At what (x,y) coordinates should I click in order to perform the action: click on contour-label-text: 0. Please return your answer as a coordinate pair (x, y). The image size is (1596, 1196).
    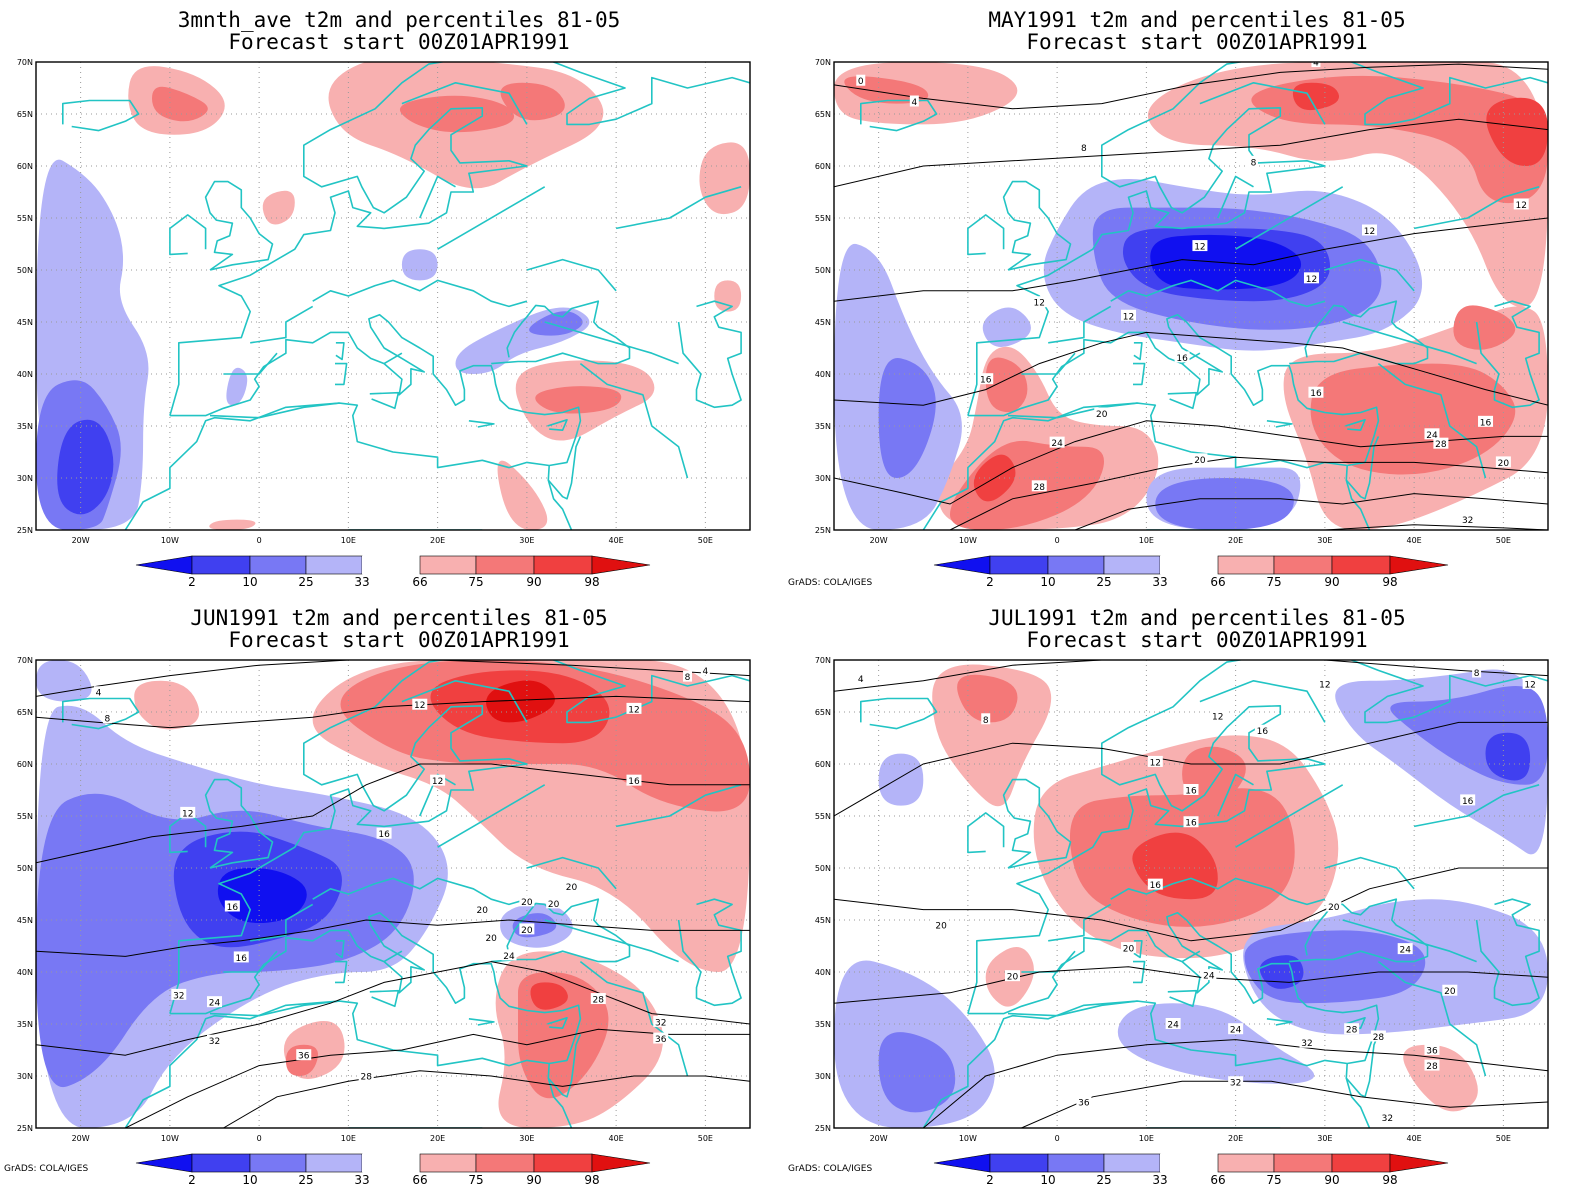
    Looking at the image, I should click on (861, 82).